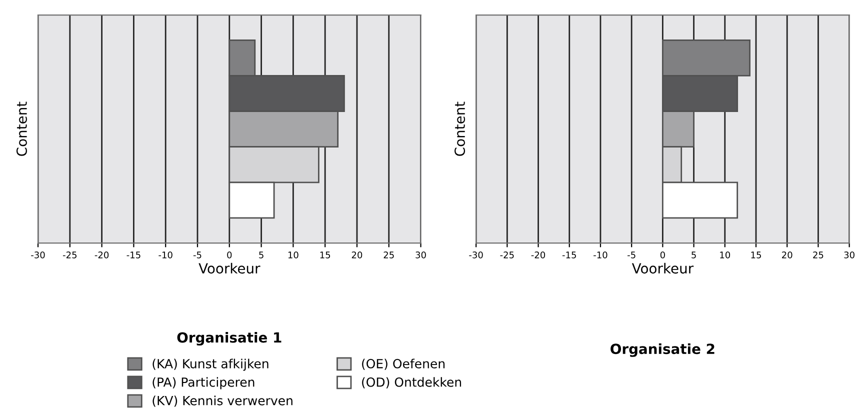 Image resolution: width=864 pixels, height=419 pixels. I want to click on legend-label: (OD) Ontdekken, so click(412, 382).